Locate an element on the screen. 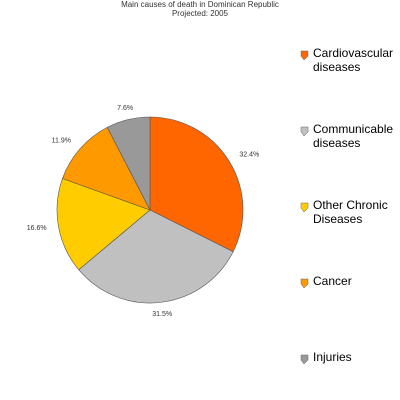 Image resolution: width=400 pixels, height=400 pixels. legend-label: Injuries is located at coordinates (332, 357).